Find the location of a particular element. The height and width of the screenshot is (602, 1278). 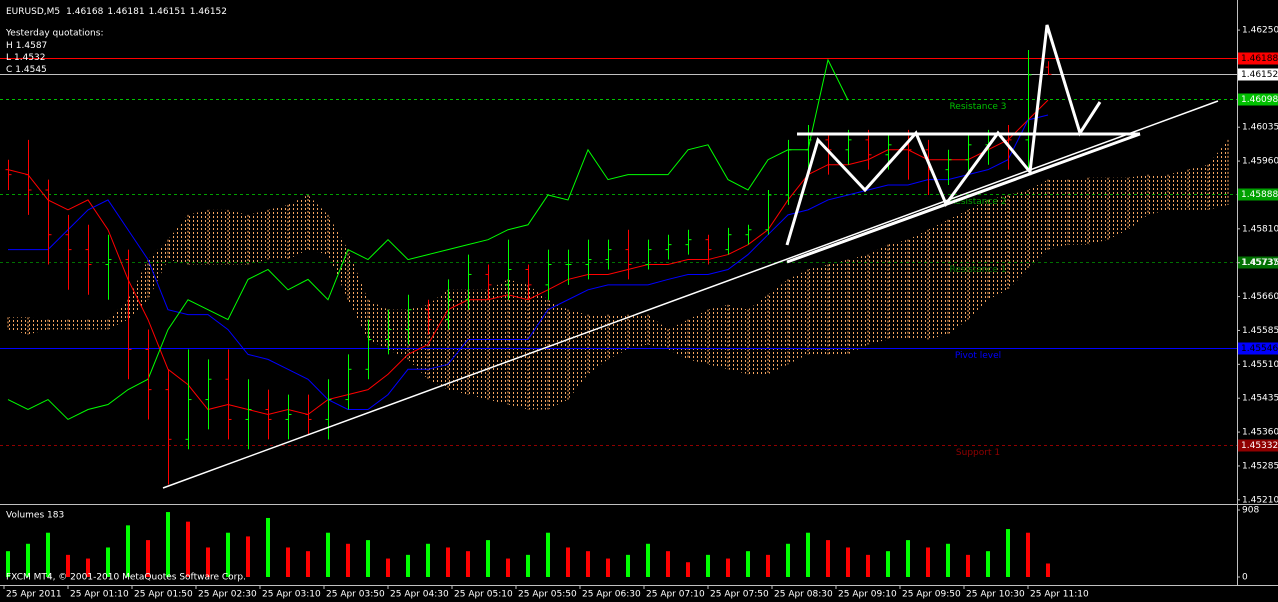

level-value: 1.45546 is located at coordinates (1259, 349).